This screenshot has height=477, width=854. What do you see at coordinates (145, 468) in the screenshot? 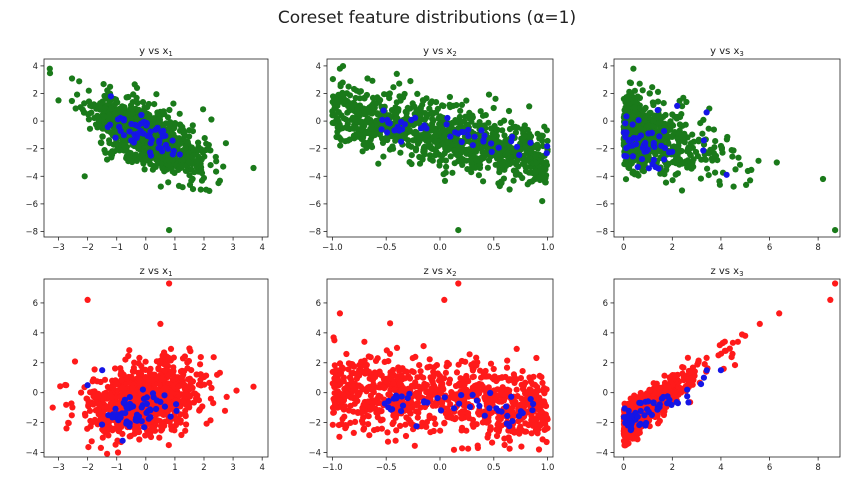
I see `x-tick-label: 0` at bounding box center [145, 468].